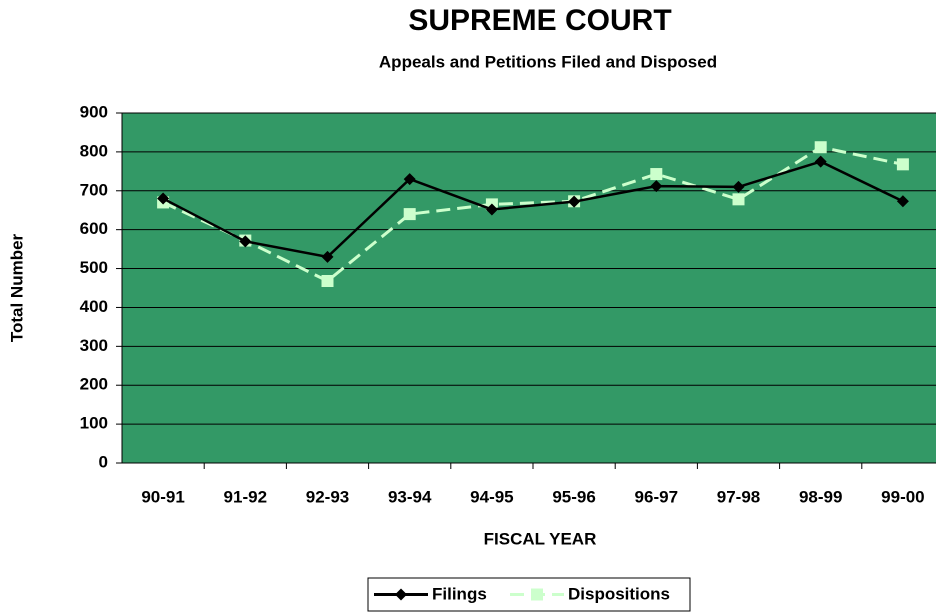  I want to click on y-tick-label: 0, so click(103, 461).